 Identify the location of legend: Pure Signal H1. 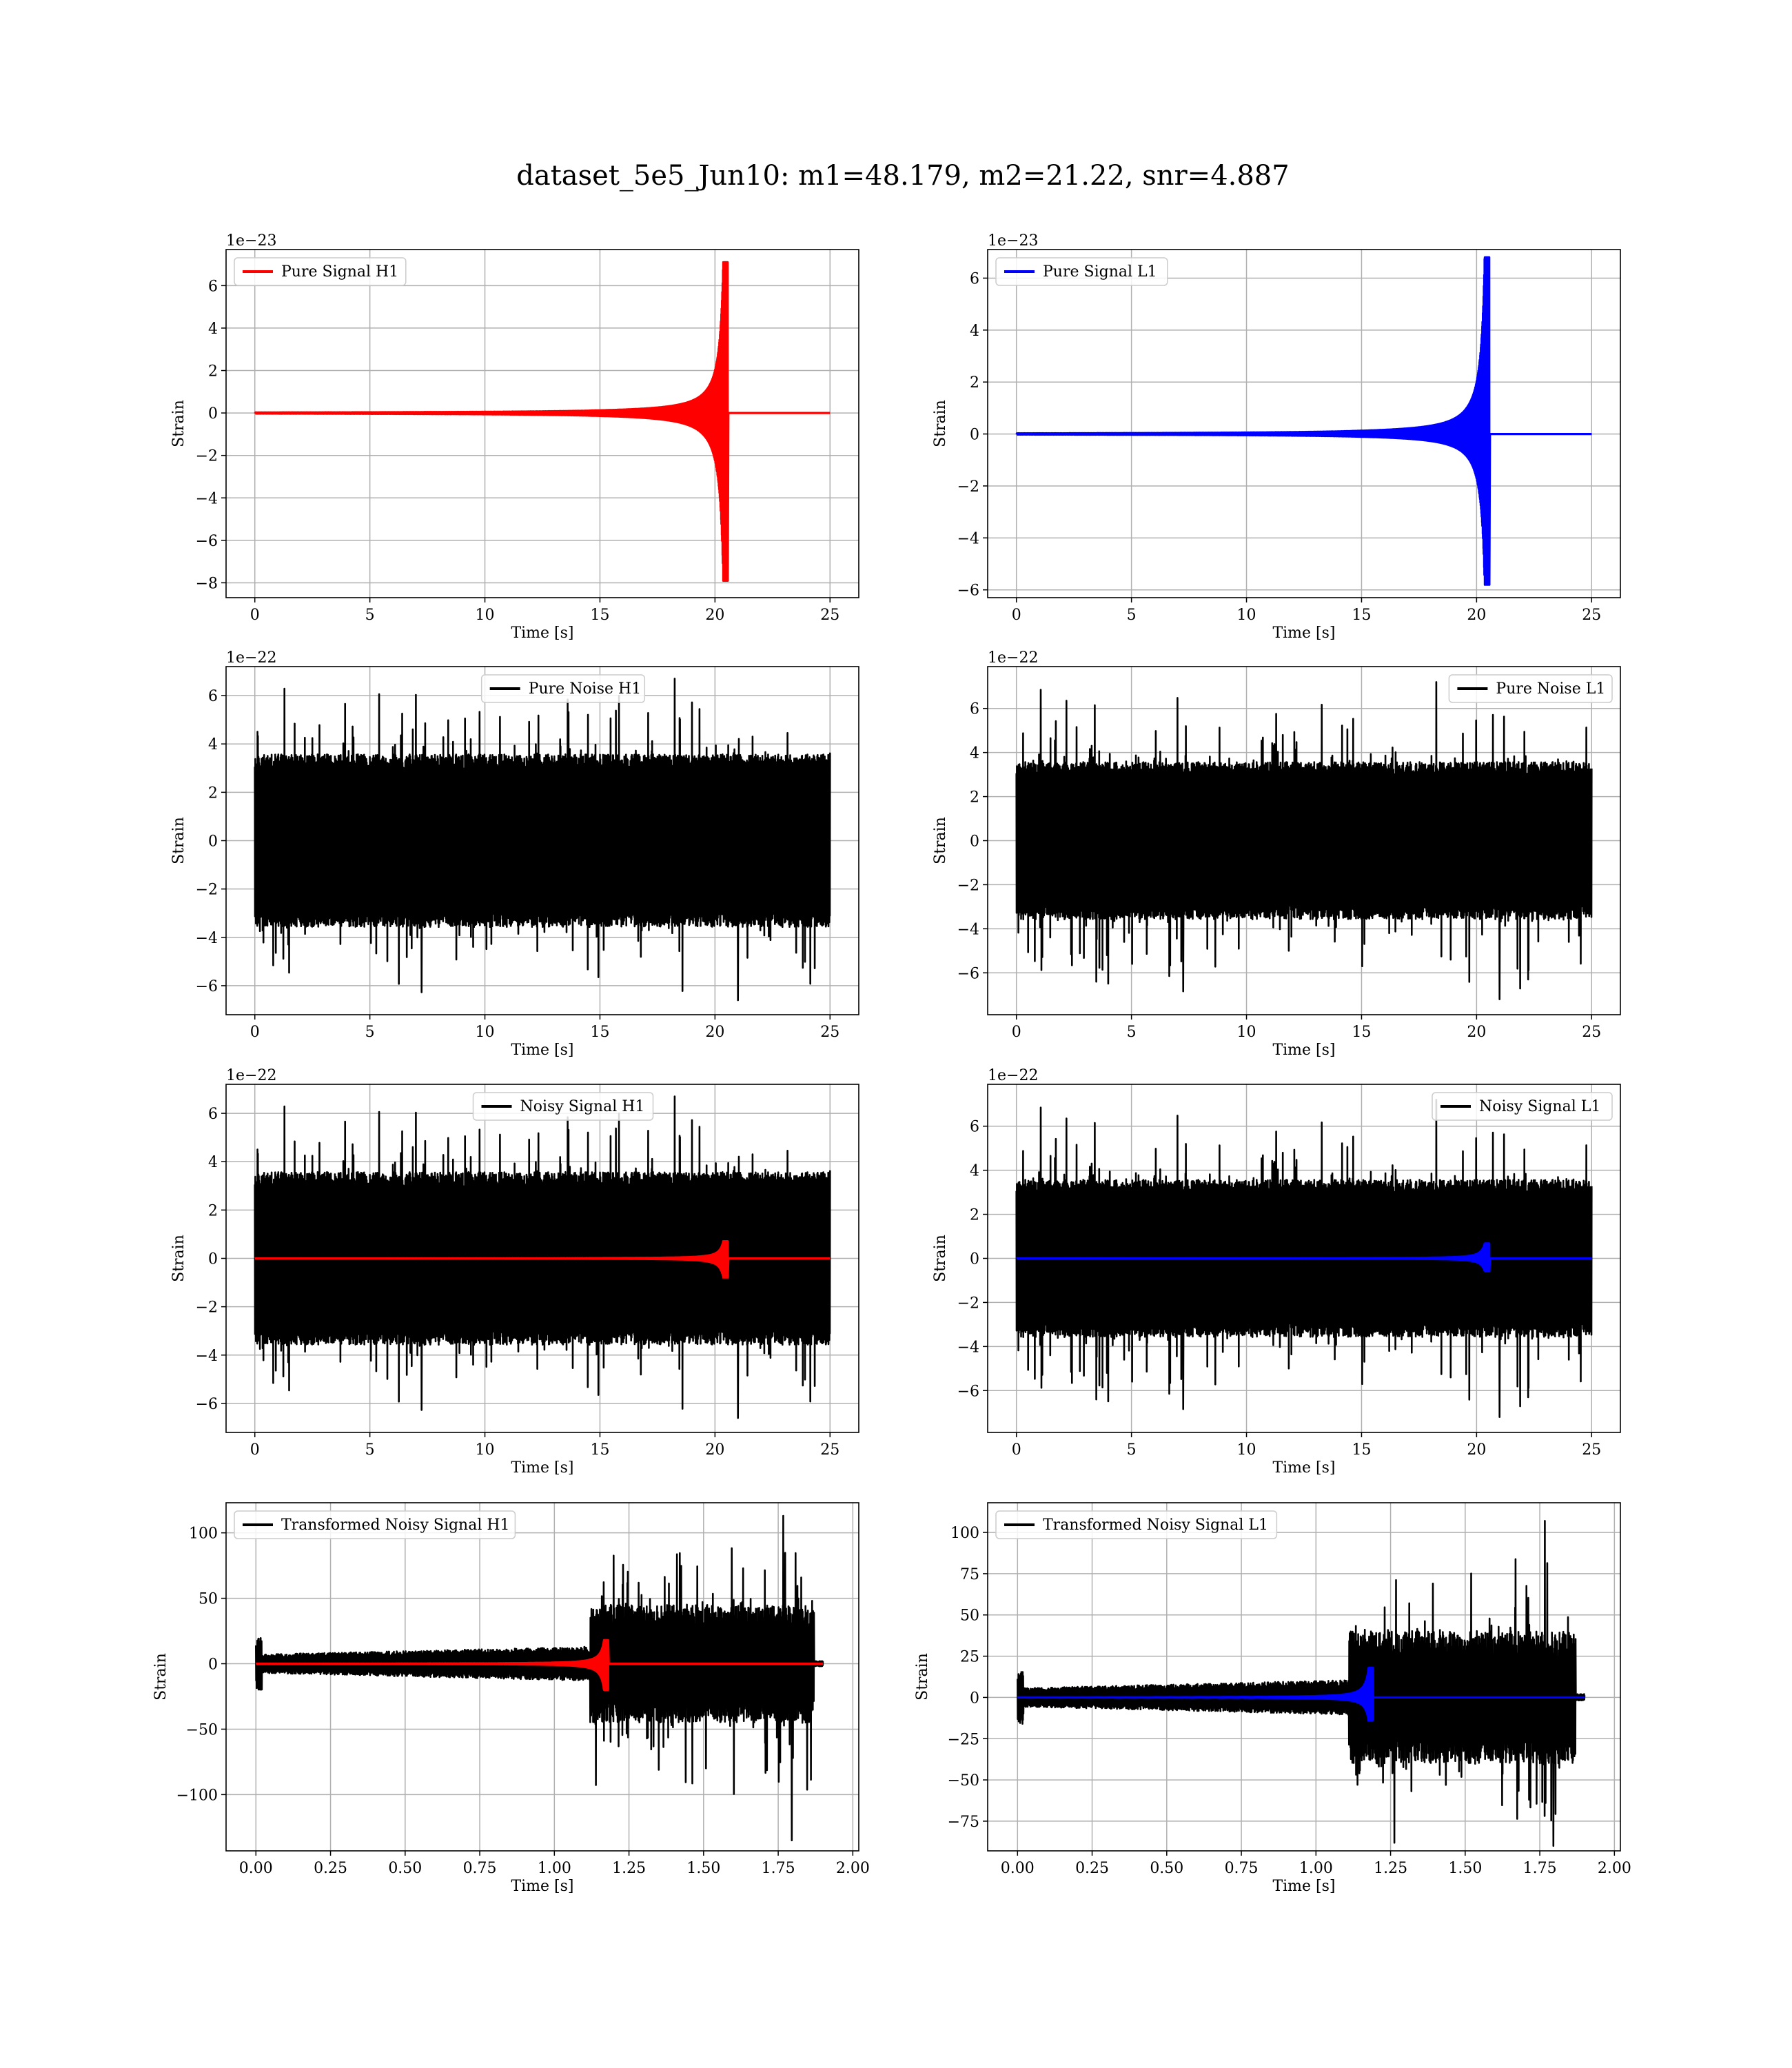
(320, 271).